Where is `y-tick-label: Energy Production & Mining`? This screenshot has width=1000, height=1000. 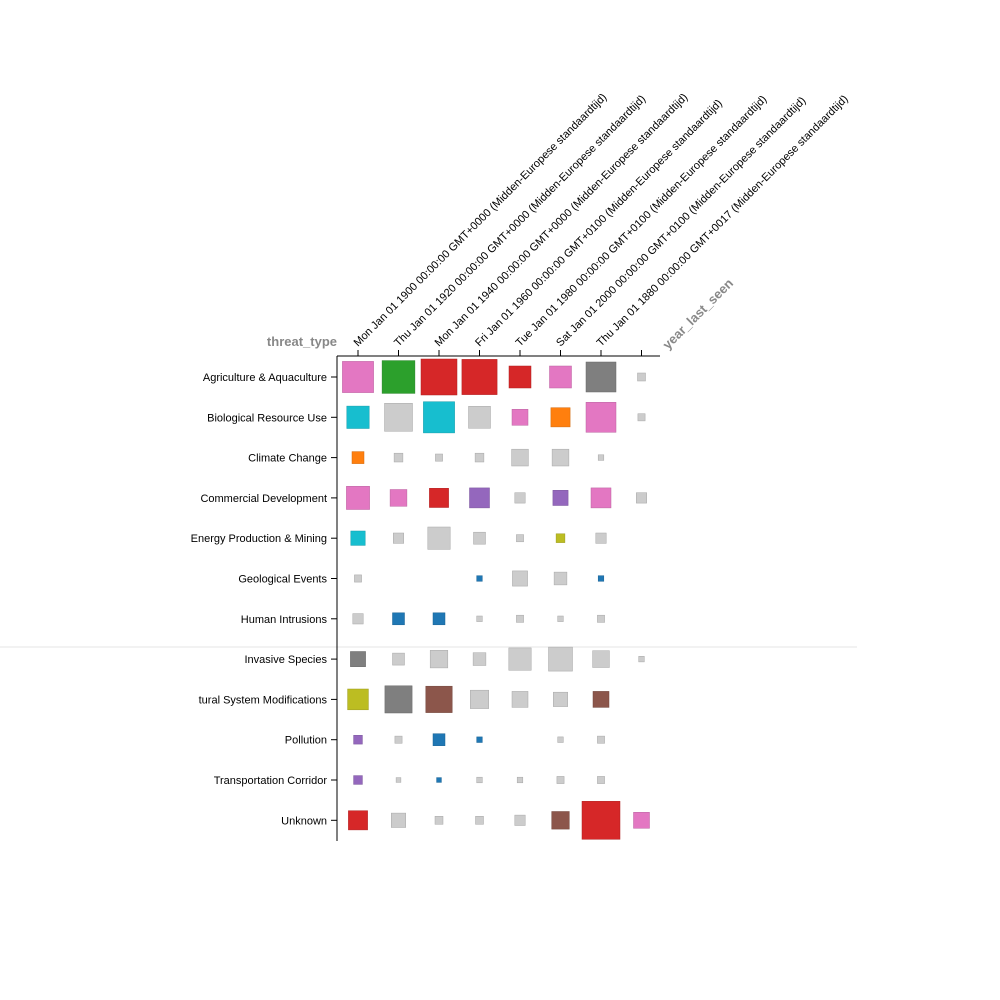
y-tick-label: Energy Production & Mining is located at coordinates (259, 539).